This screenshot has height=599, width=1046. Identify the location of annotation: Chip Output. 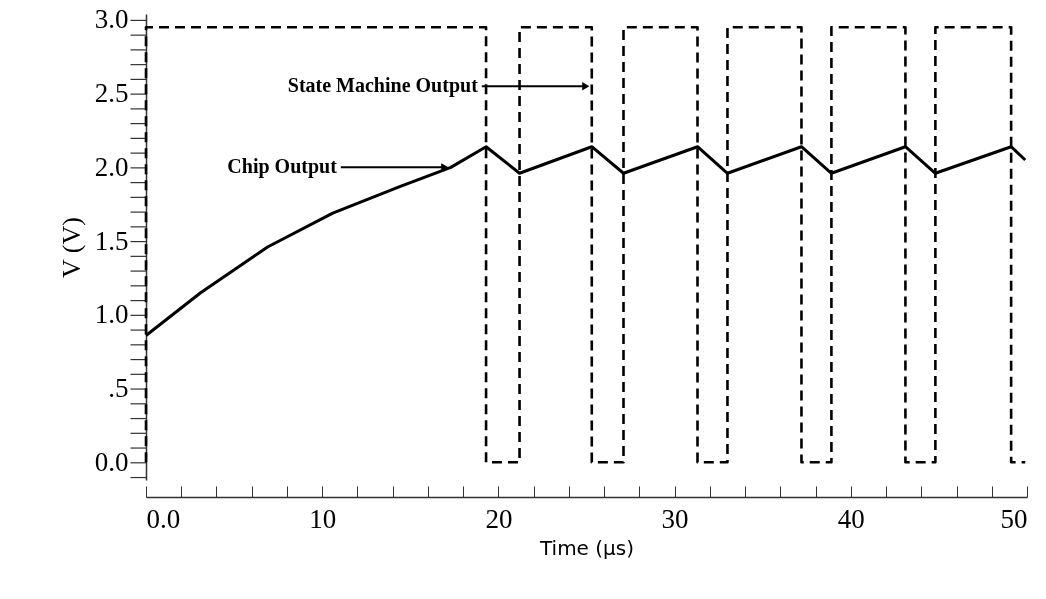
(282, 167).